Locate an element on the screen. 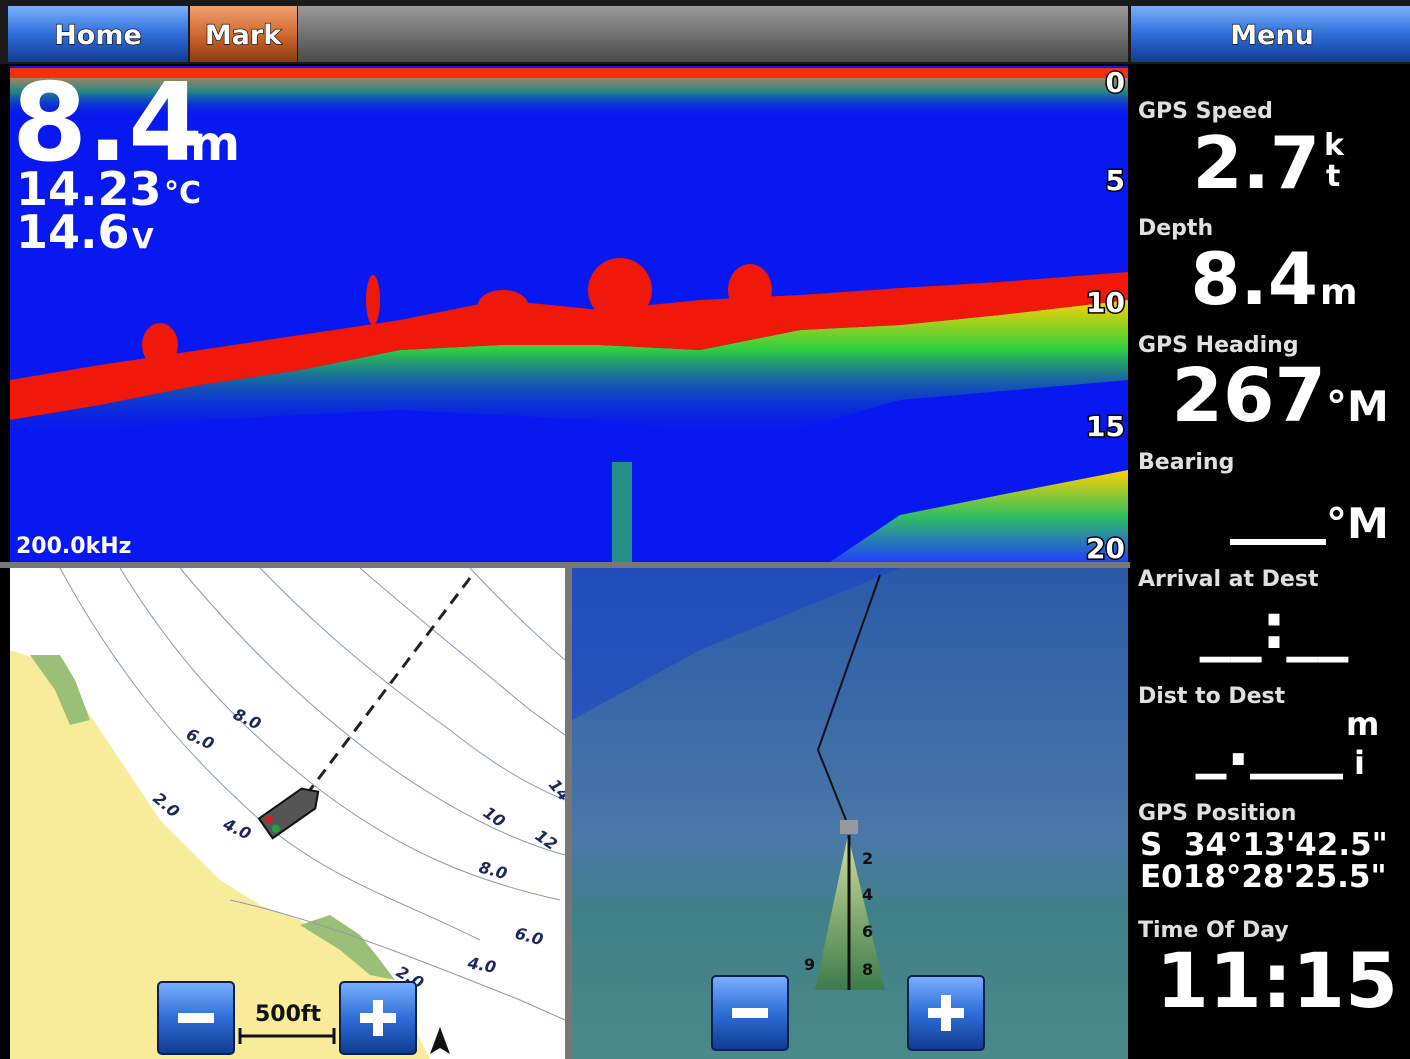 The height and width of the screenshot is (1059, 1410). field-value: 8.4 is located at coordinates (1254, 279).